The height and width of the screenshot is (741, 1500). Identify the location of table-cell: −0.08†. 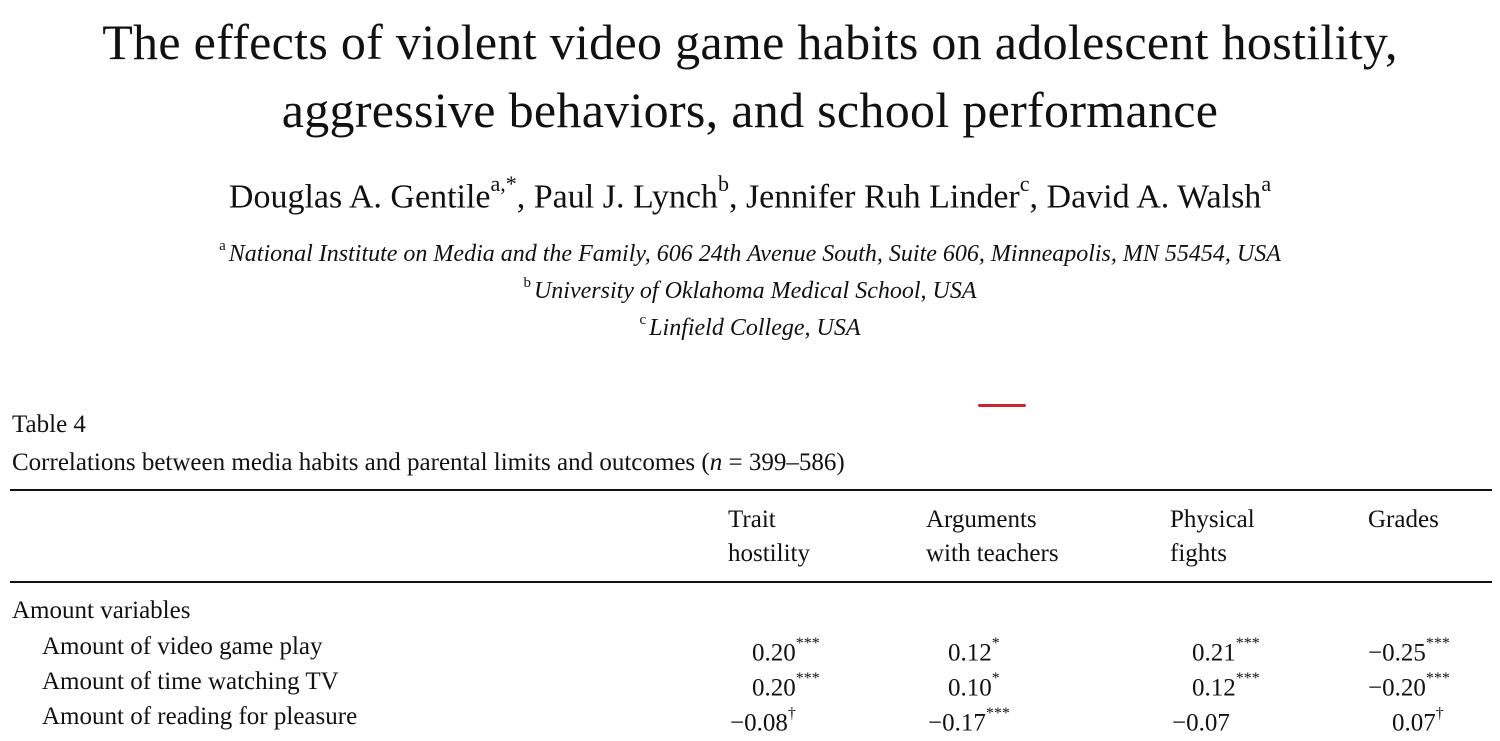
(763, 720).